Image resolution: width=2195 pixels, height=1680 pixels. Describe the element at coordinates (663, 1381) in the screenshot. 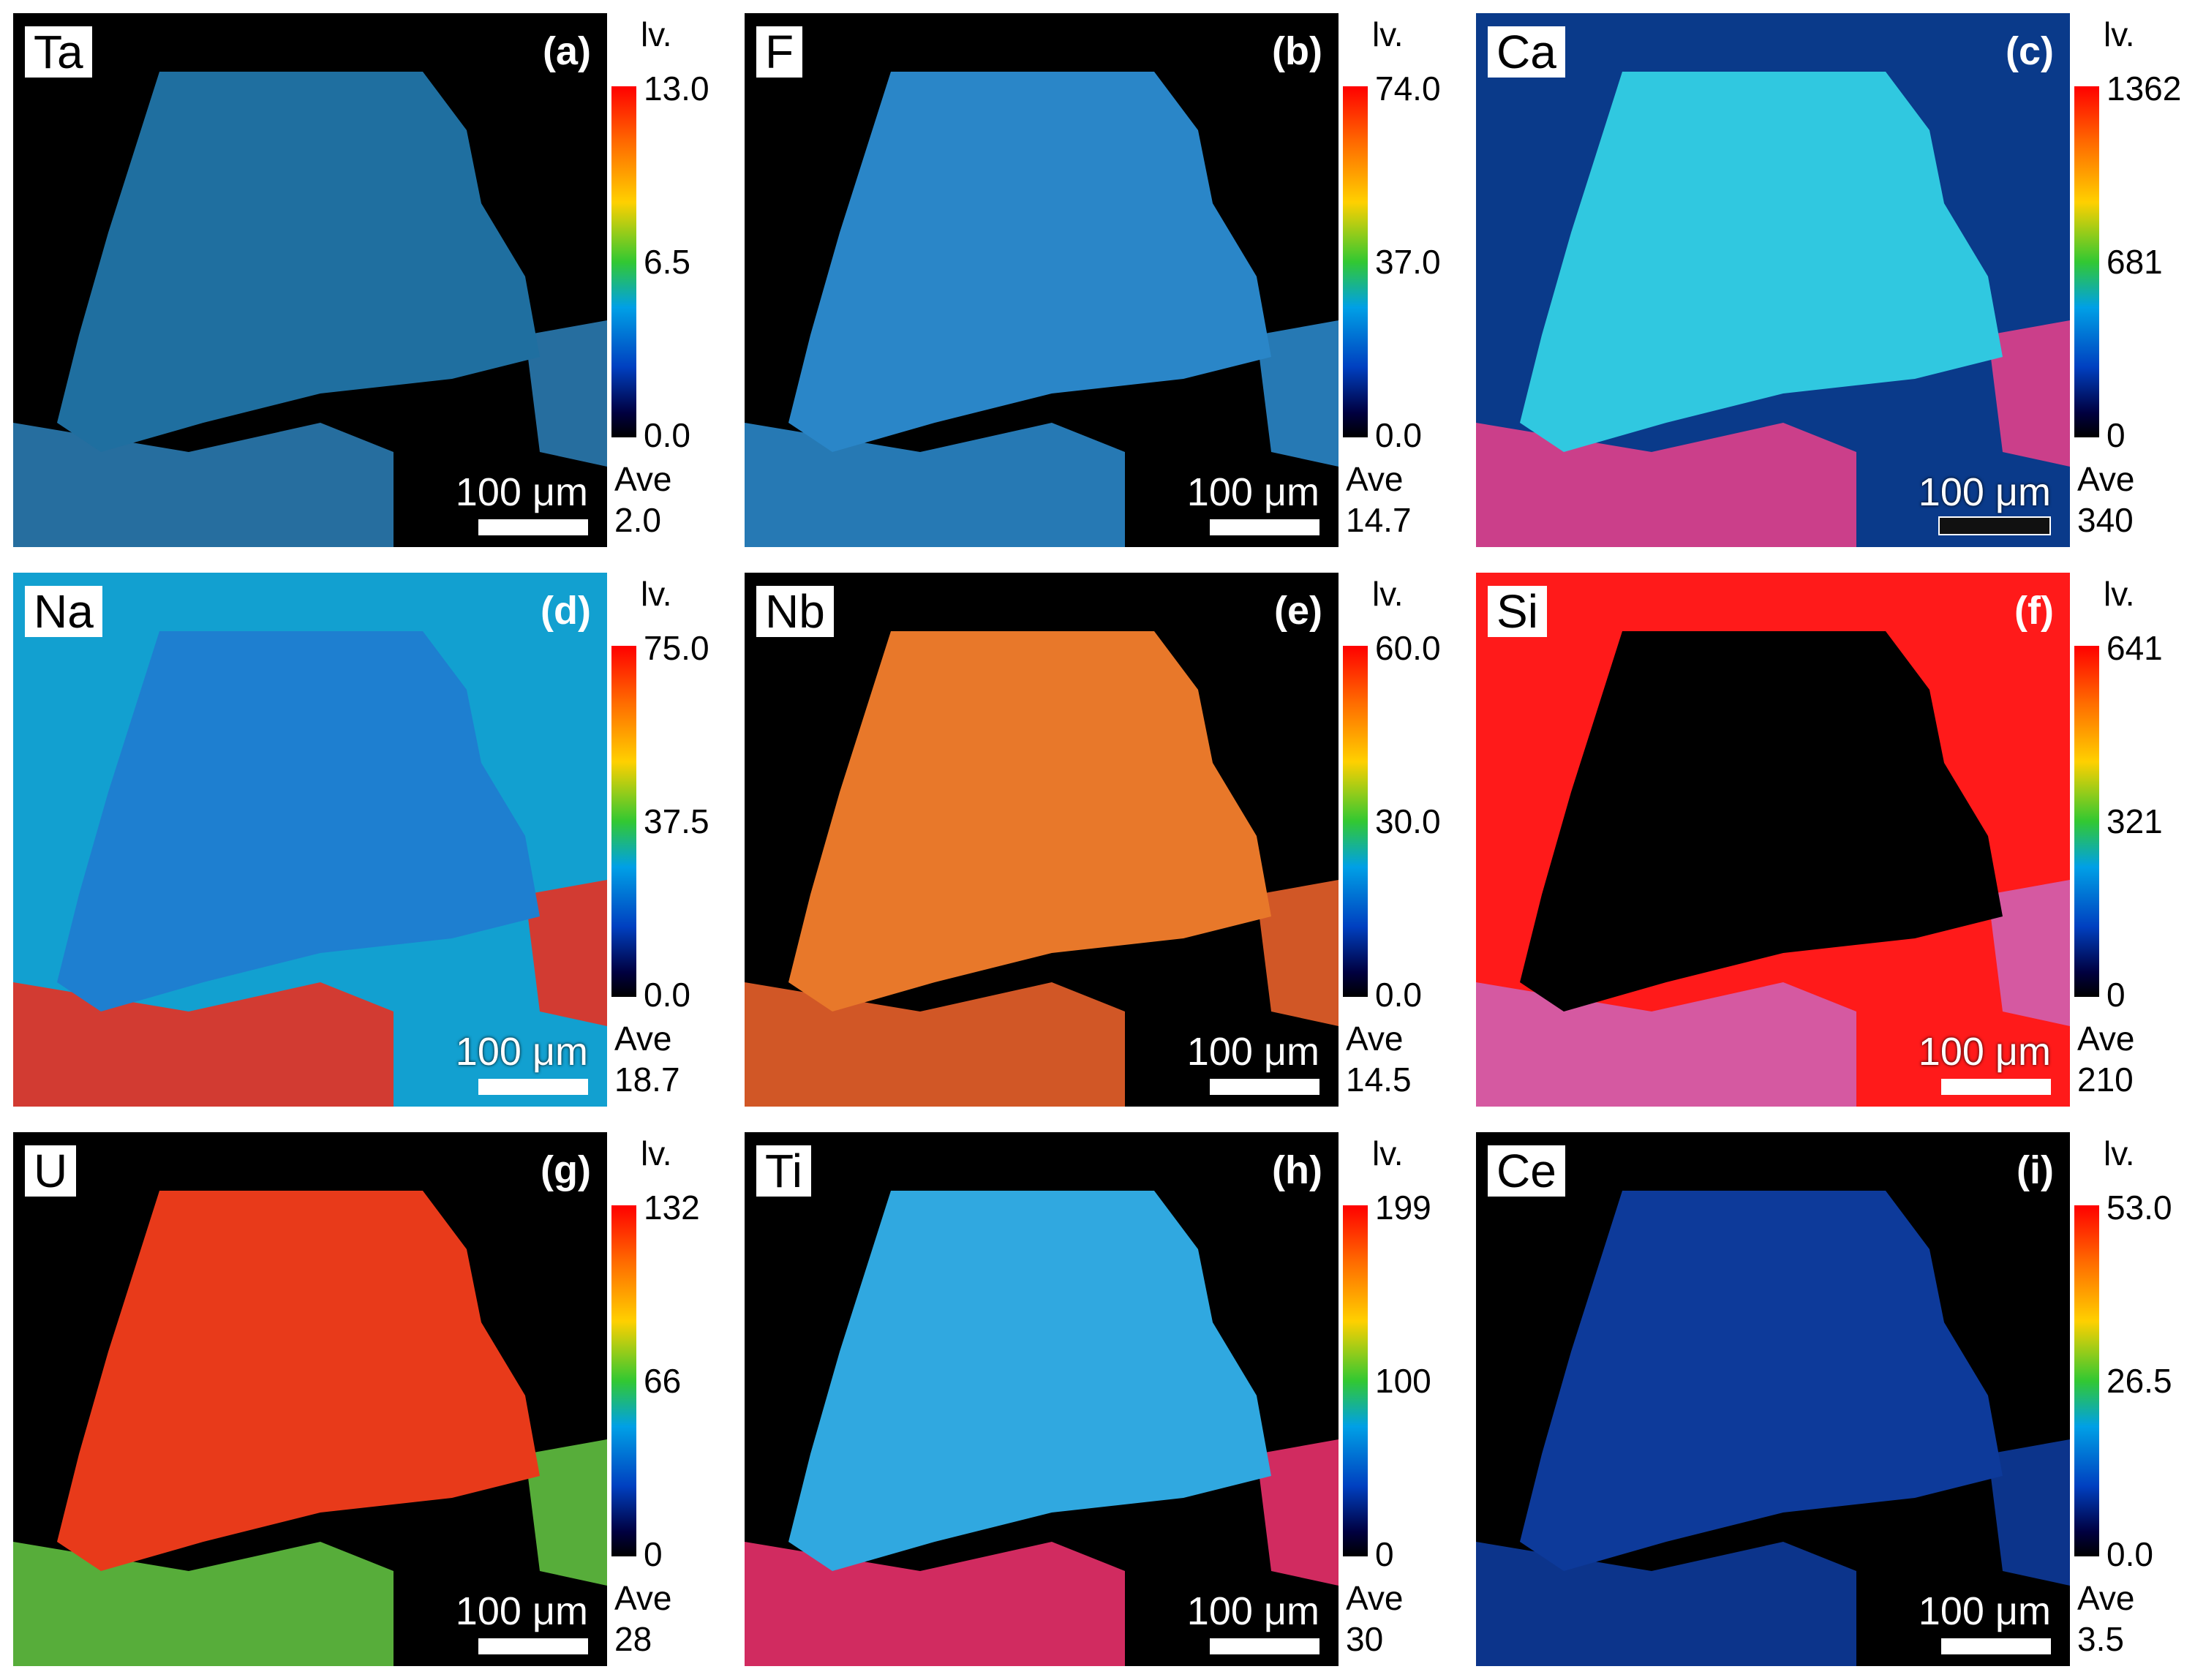

I see `colorbar-mid-label: 66` at that location.